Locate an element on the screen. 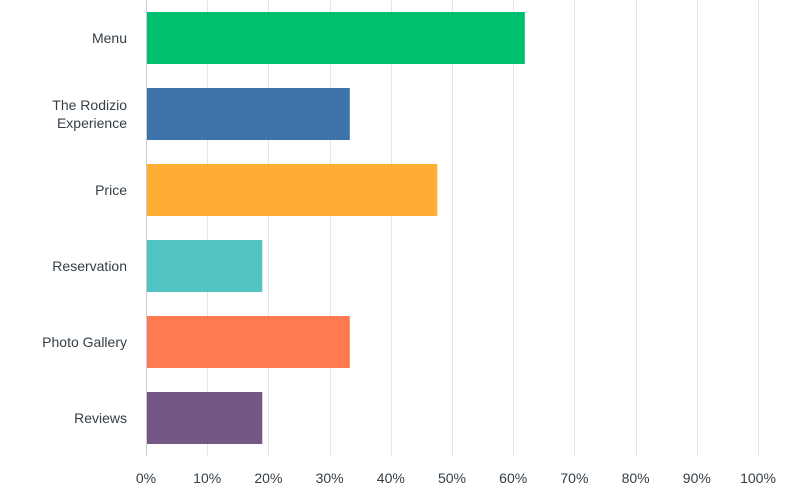 This screenshot has width=802, height=490. x-tick-label: 90% is located at coordinates (697, 478).